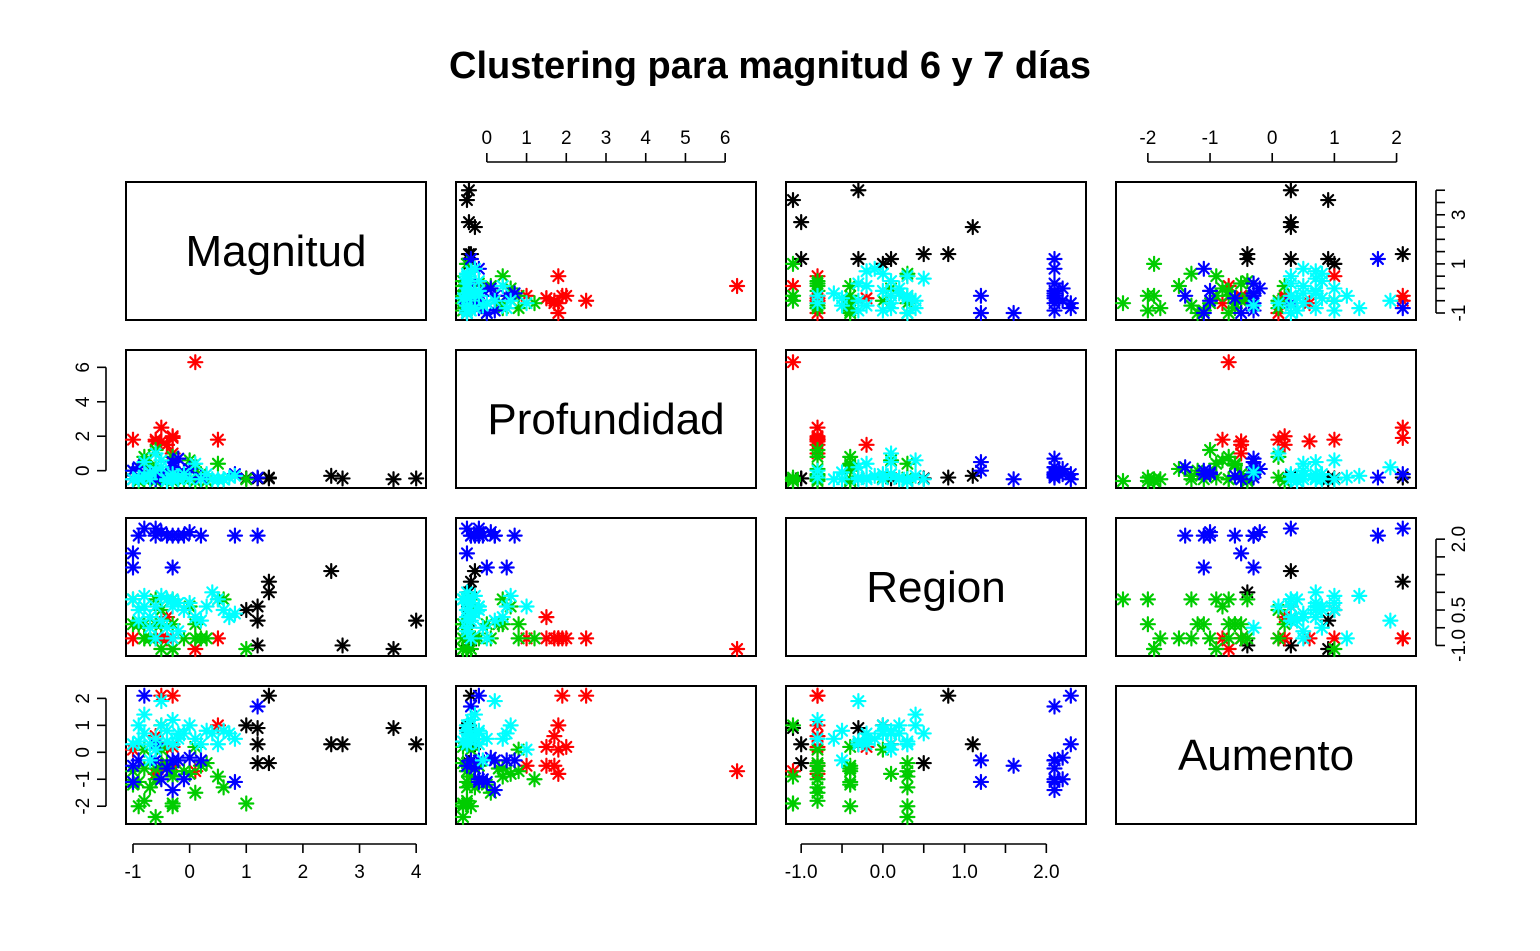 This screenshot has height=951, width=1540. Describe the element at coordinates (605, 755) in the screenshot. I see `panel-r3-c1` at that location.